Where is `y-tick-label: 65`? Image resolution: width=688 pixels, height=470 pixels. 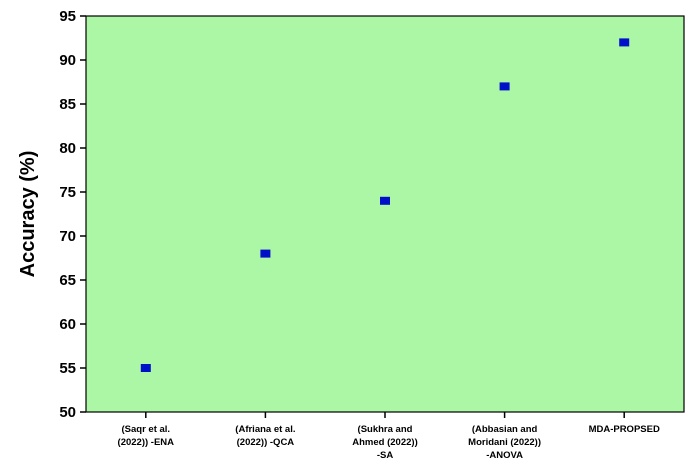 y-tick-label: 65 is located at coordinates (67, 280).